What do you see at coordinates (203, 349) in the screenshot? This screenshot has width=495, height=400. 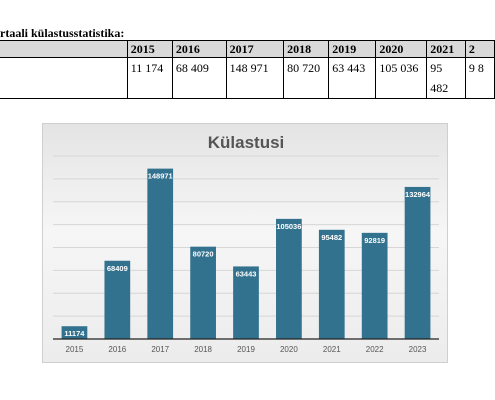 I see `x-tick-label: 2018` at bounding box center [203, 349].